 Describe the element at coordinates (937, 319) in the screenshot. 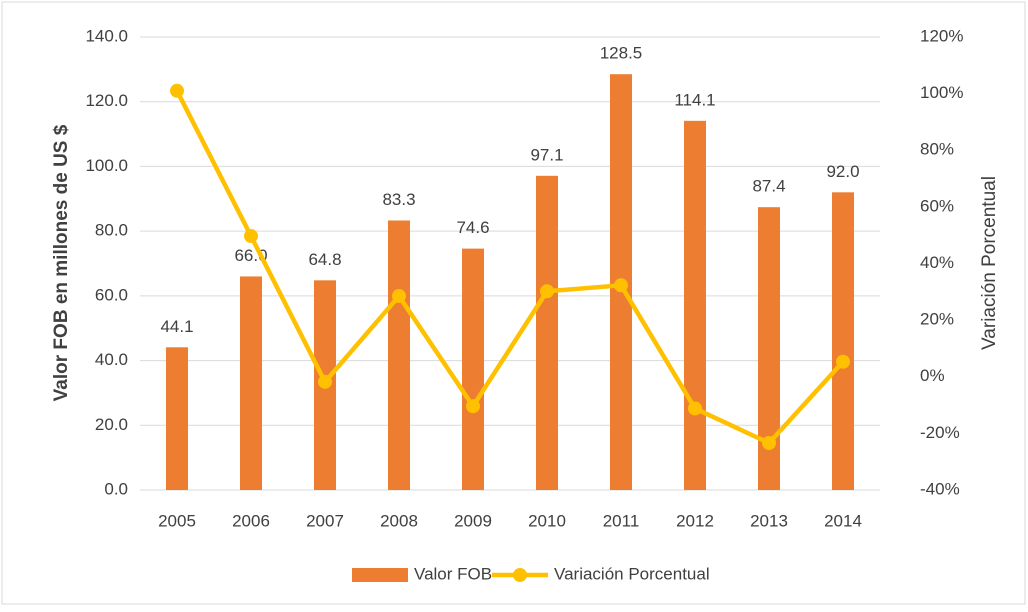

I see `y2-tick-label: 20%` at that location.